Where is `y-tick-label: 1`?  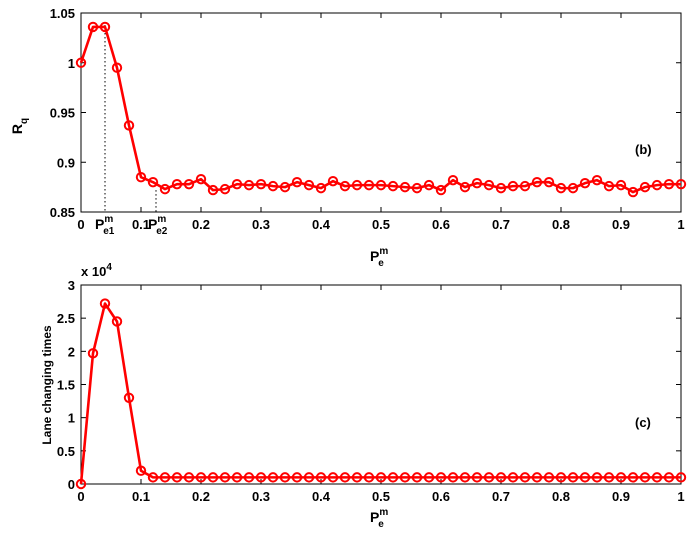
y-tick-label: 1 is located at coordinates (71, 63).